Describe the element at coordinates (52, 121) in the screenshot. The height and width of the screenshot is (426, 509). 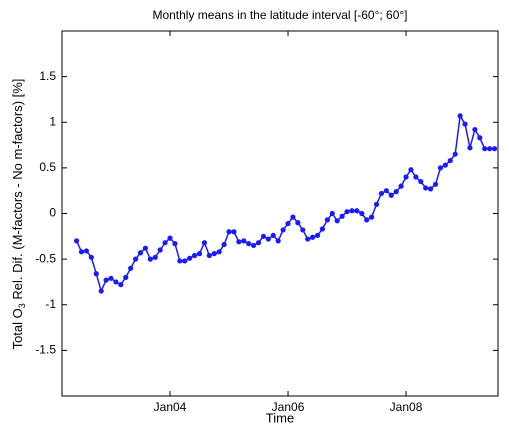
I see `y-tick-label: 1` at that location.